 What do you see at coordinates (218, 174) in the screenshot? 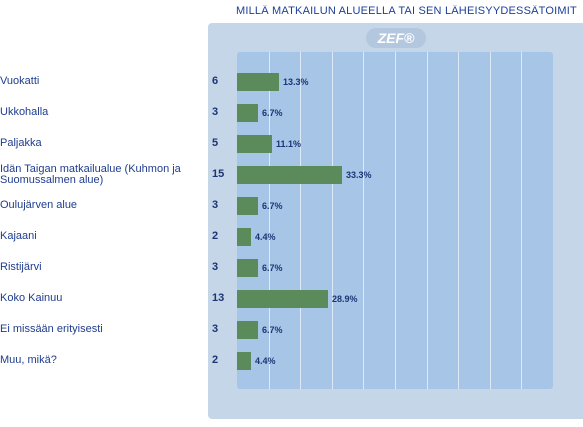
I see `count-label: 15` at bounding box center [218, 174].